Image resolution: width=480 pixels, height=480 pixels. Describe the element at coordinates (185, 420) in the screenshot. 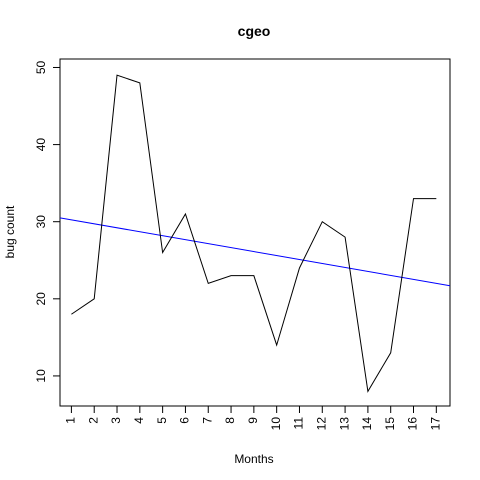

I see `x-tick-label-6: 6` at that location.